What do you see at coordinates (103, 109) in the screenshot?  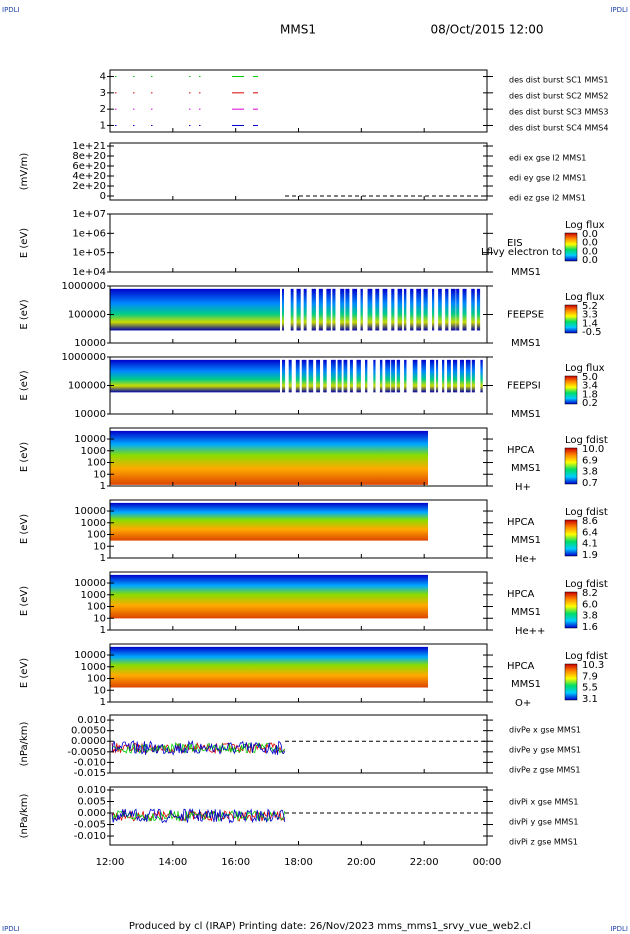 I see `y-tick-label: 2` at bounding box center [103, 109].